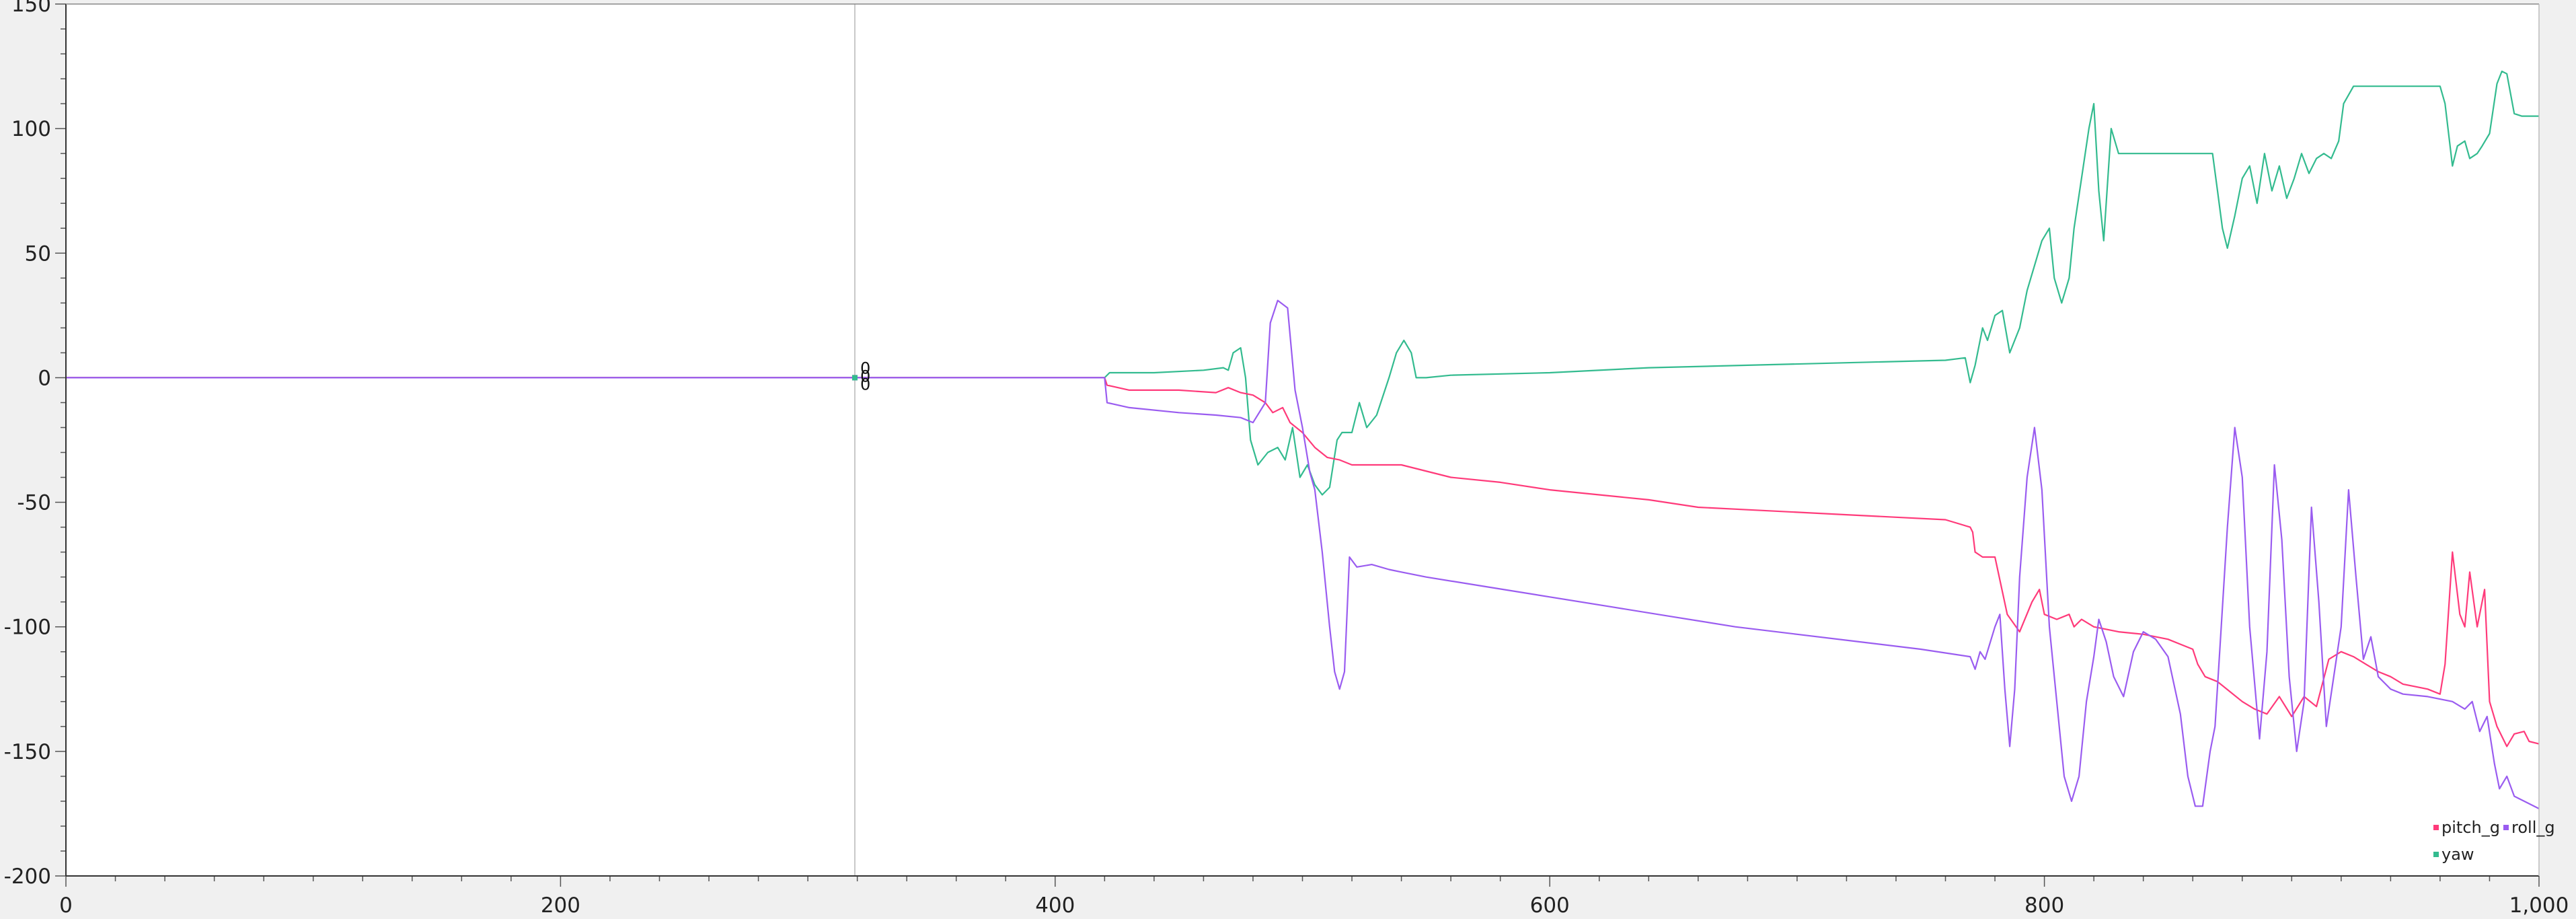 The height and width of the screenshot is (919, 2576). Describe the element at coordinates (38, 254) in the screenshot. I see `y-tick-label: 50` at that location.